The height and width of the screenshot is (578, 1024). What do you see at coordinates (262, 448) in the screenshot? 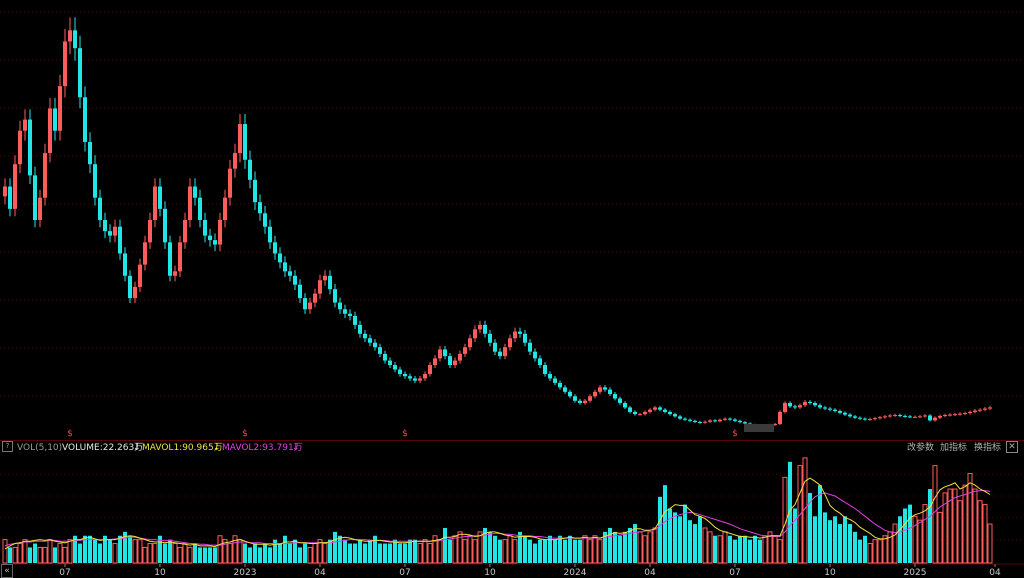
I see `mavol2-value: MAVOL2:93.791万` at bounding box center [262, 448].